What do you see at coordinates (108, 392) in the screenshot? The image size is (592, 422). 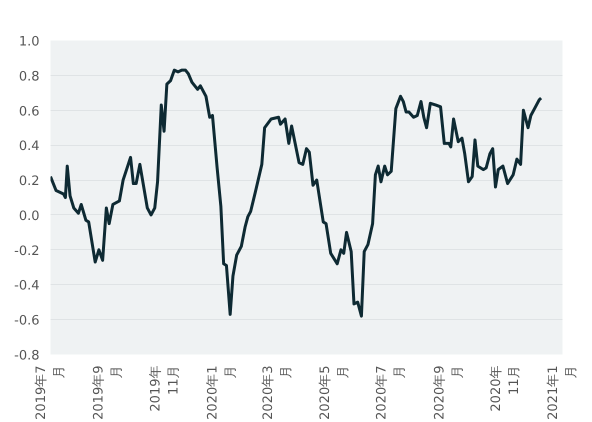 I see `x-tick-label: 2019年9月` at bounding box center [108, 392].